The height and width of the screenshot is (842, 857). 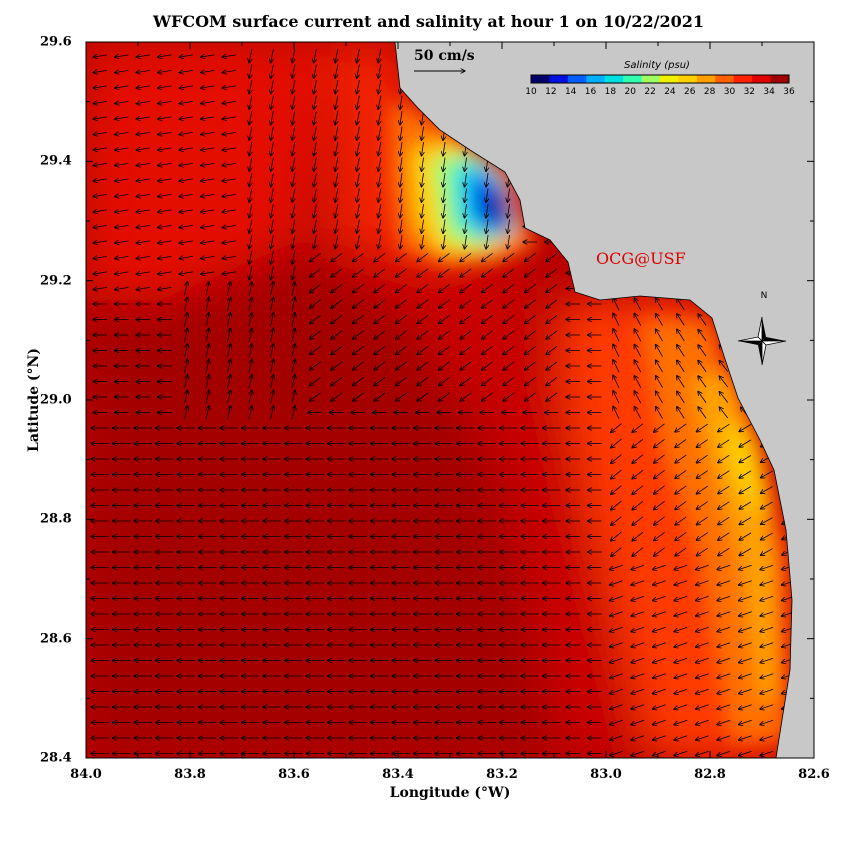 I want to click on x-tick-label: 82.8, so click(x=710, y=774).